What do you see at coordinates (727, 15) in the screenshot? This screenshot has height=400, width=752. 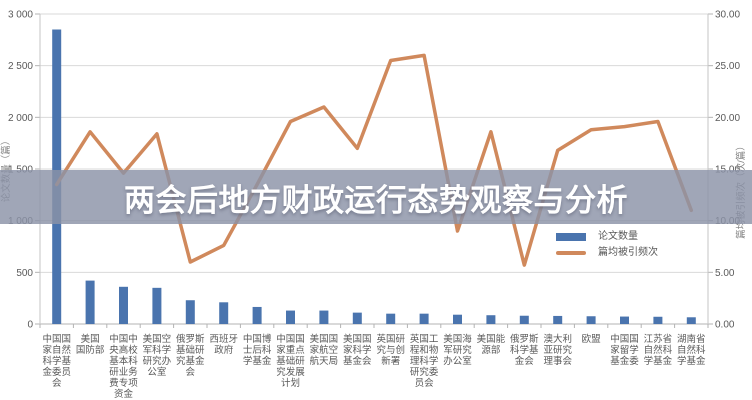 I see `right-axis-tick-label: 30.00` at bounding box center [727, 15].